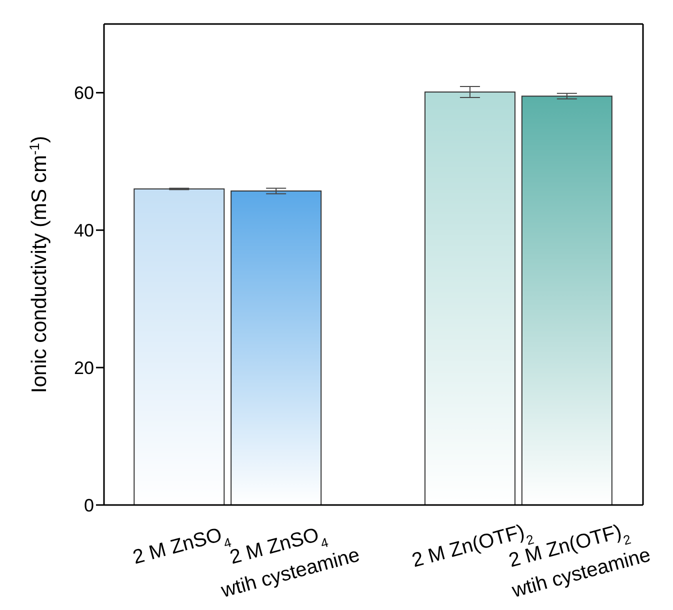  Describe the element at coordinates (84, 368) in the screenshot. I see `y-tick-label: 20` at that location.